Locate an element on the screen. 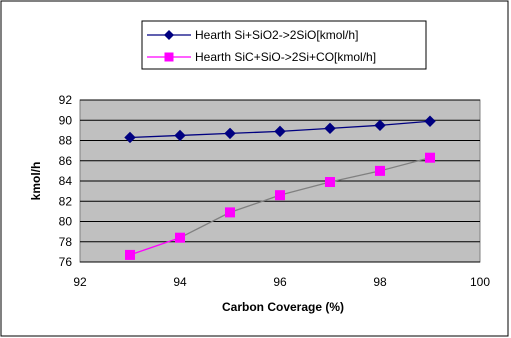 The width and height of the screenshot is (511, 338). y-tick-label: 80 is located at coordinates (66, 222).